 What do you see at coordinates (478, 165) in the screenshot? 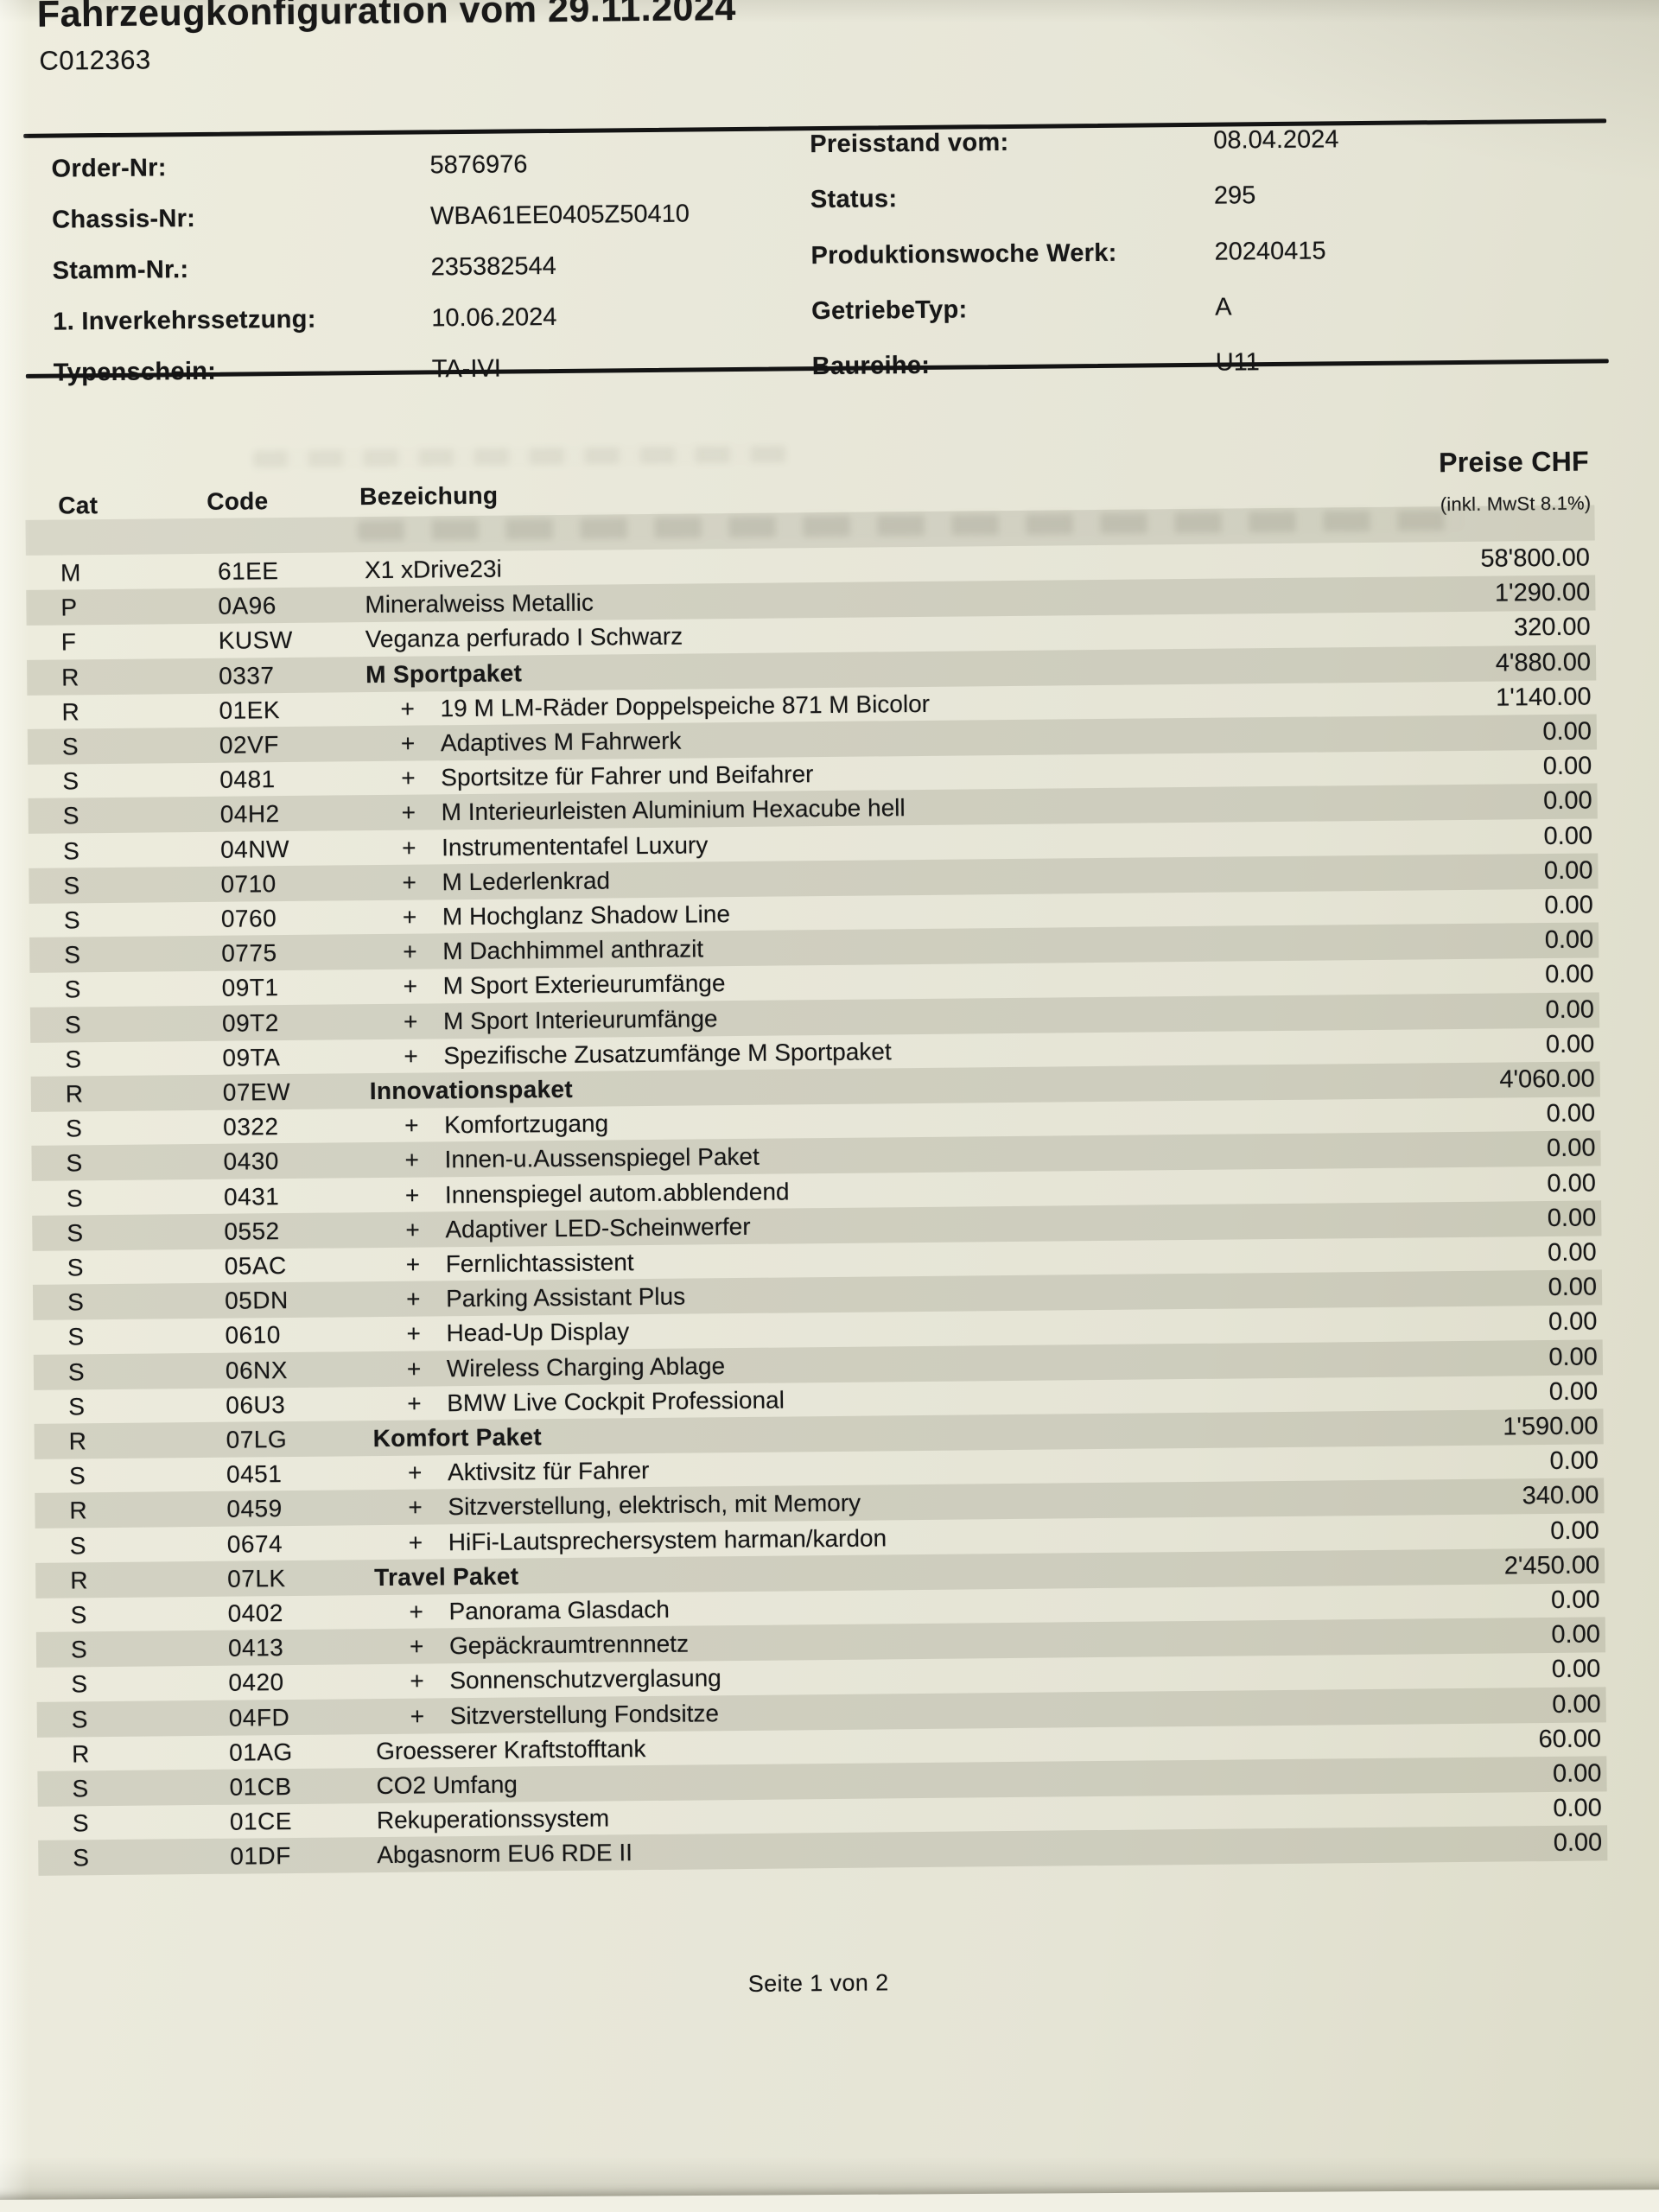
I see `info-value: 5876976` at bounding box center [478, 165].